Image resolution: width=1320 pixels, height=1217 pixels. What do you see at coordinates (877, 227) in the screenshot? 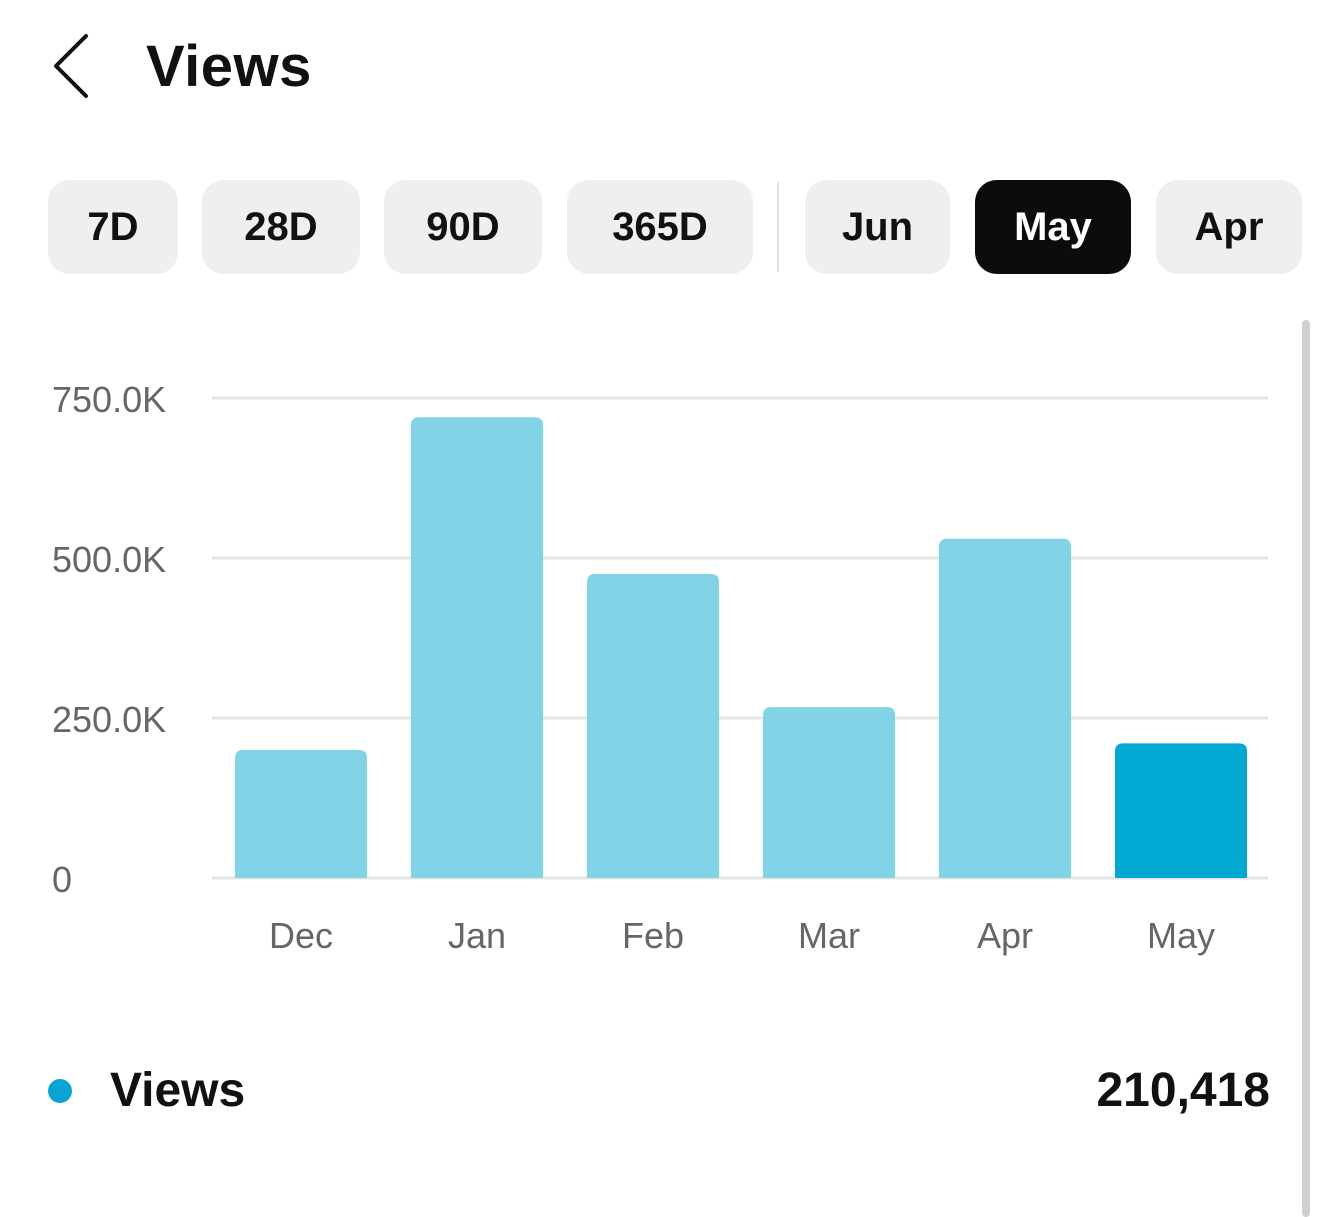
I see `filter-chip-jun: Jun` at bounding box center [877, 227].